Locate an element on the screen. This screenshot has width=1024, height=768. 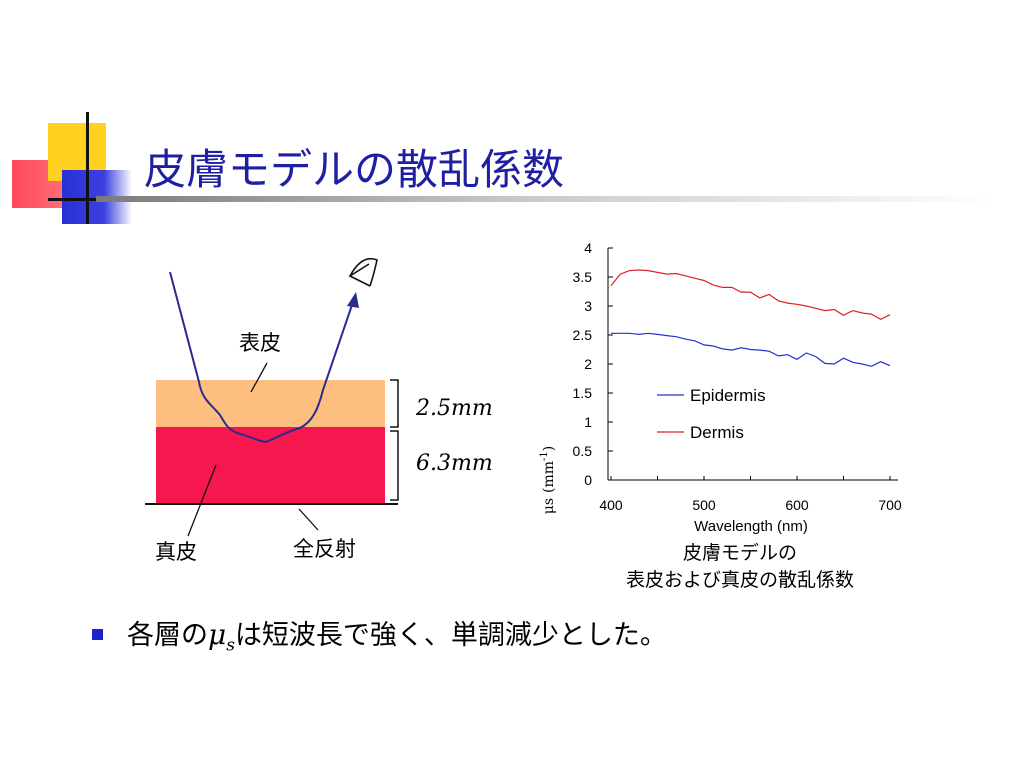
dermis-label-leader is located at coordinates (202, 500).